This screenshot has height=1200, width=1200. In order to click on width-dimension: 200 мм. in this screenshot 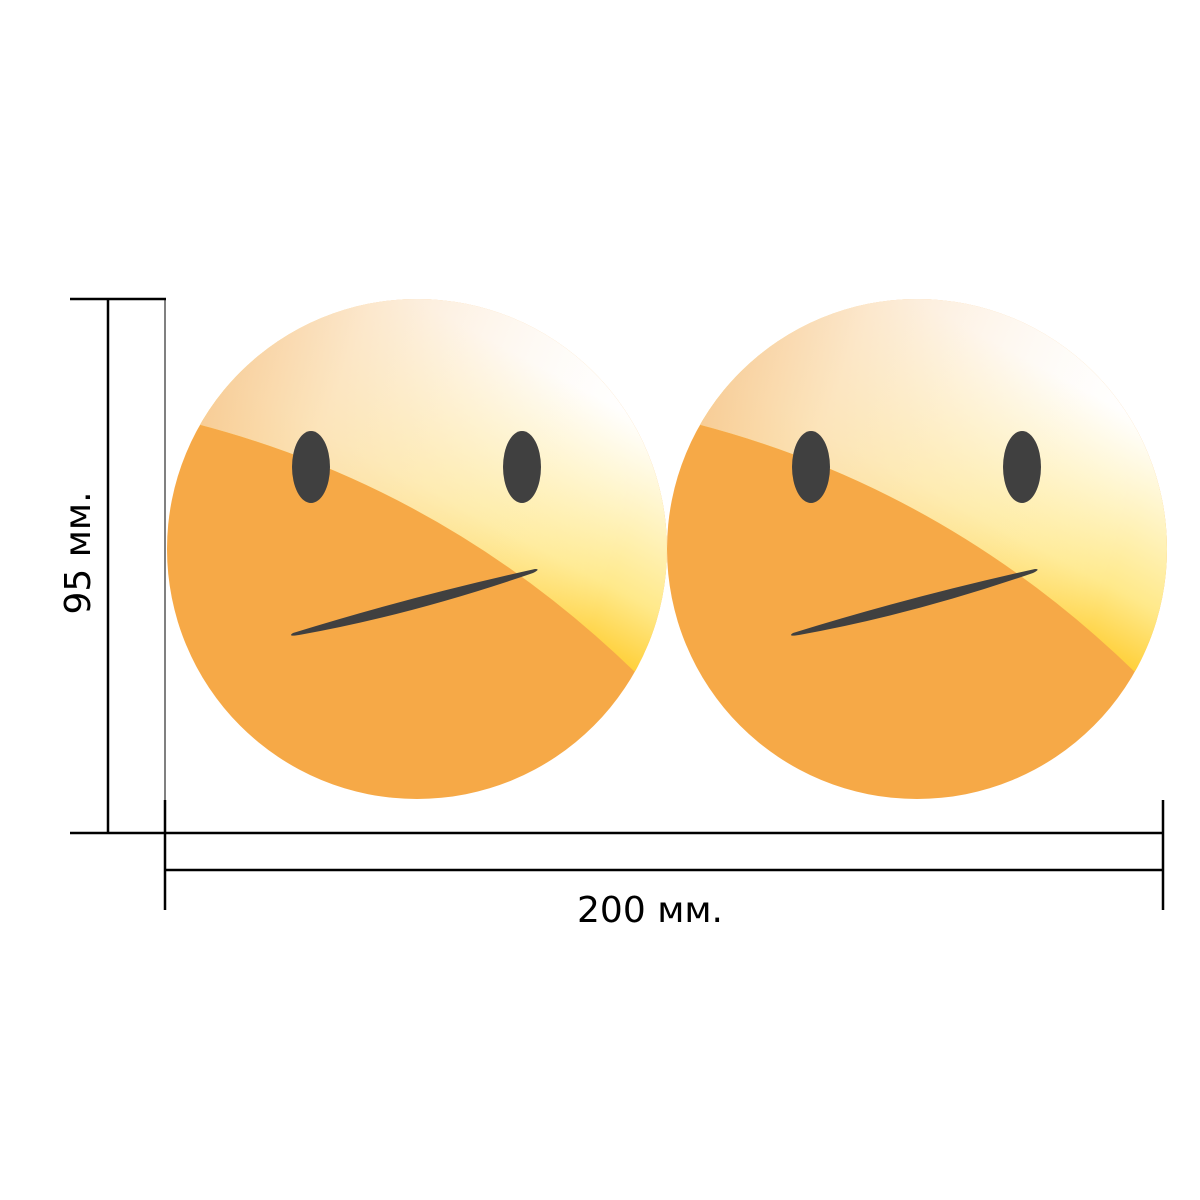, I will do `click(664, 865)`.